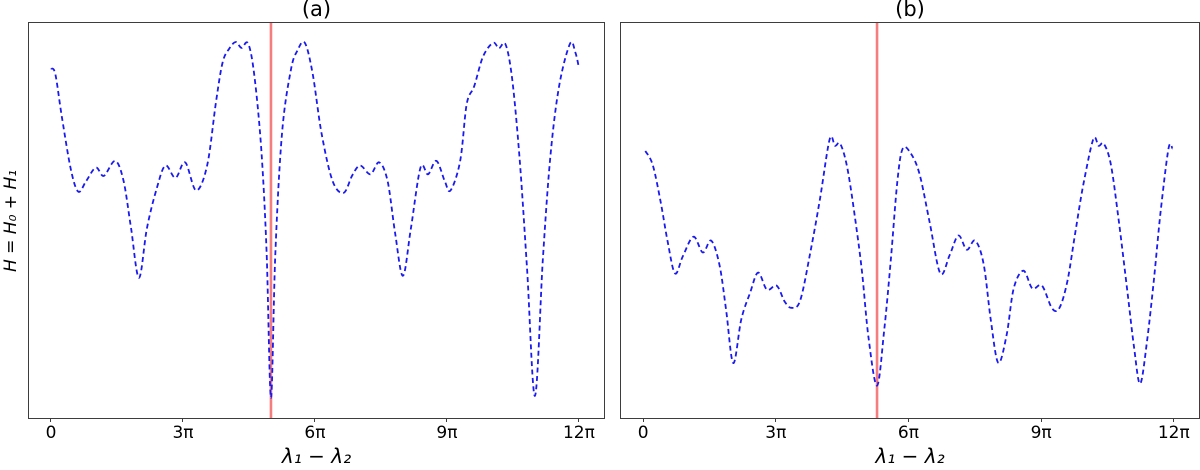  What do you see at coordinates (11, 220) in the screenshot?
I see `y-axis-label: H = H₀ + H₁` at bounding box center [11, 220].